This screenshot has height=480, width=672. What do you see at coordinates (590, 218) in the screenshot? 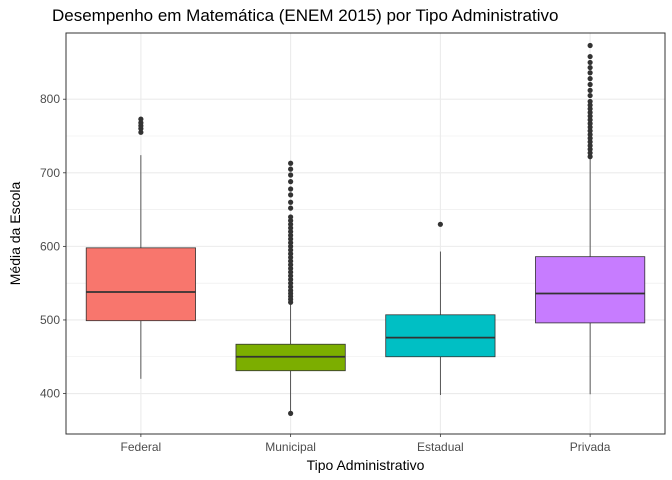
I see `box-privada` at bounding box center [590, 218].